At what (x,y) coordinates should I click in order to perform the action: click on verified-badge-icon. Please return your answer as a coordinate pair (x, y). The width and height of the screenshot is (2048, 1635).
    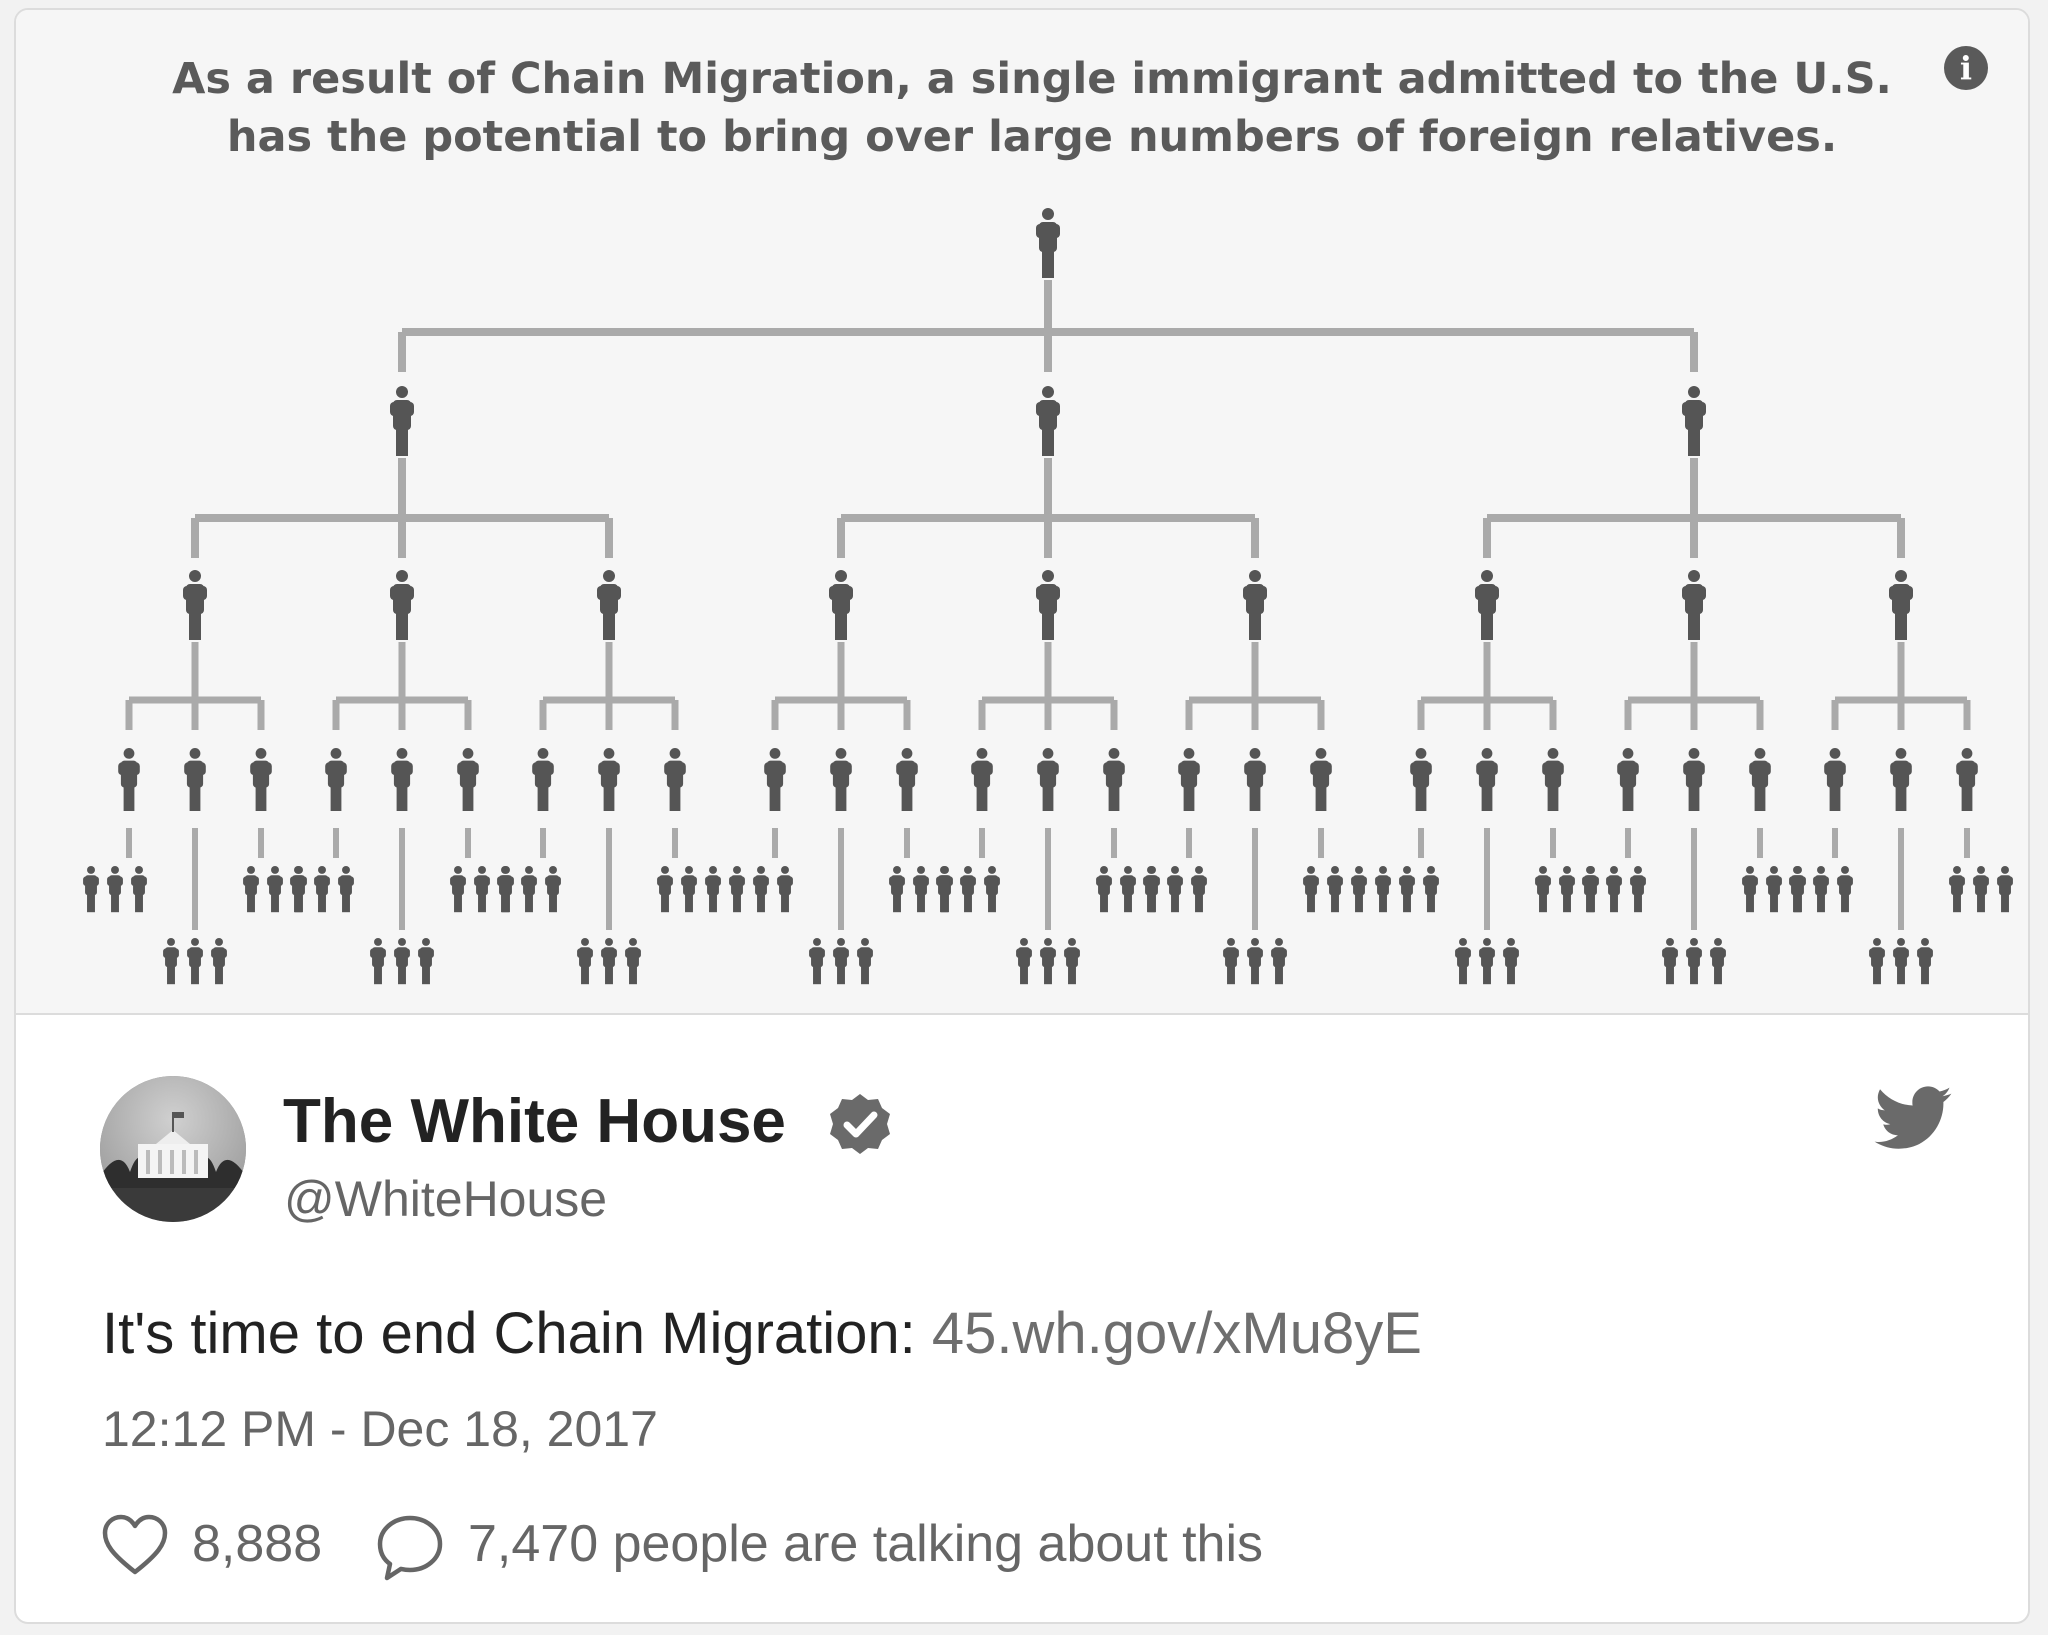
    Looking at the image, I should click on (860, 1124).